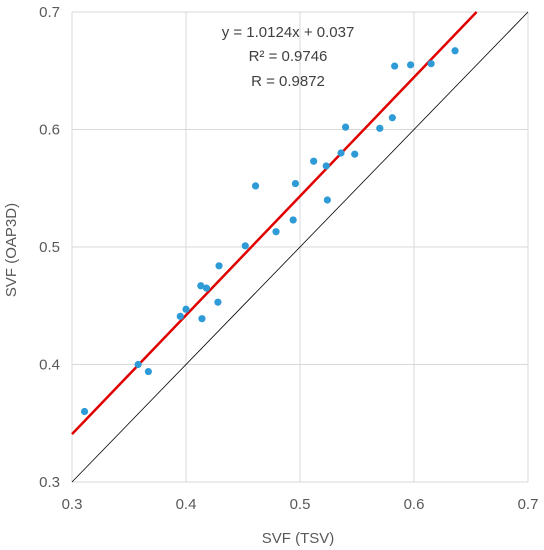 This screenshot has height=550, width=544. What do you see at coordinates (49, 247) in the screenshot?
I see `y-tick-label: 0.5` at bounding box center [49, 247].